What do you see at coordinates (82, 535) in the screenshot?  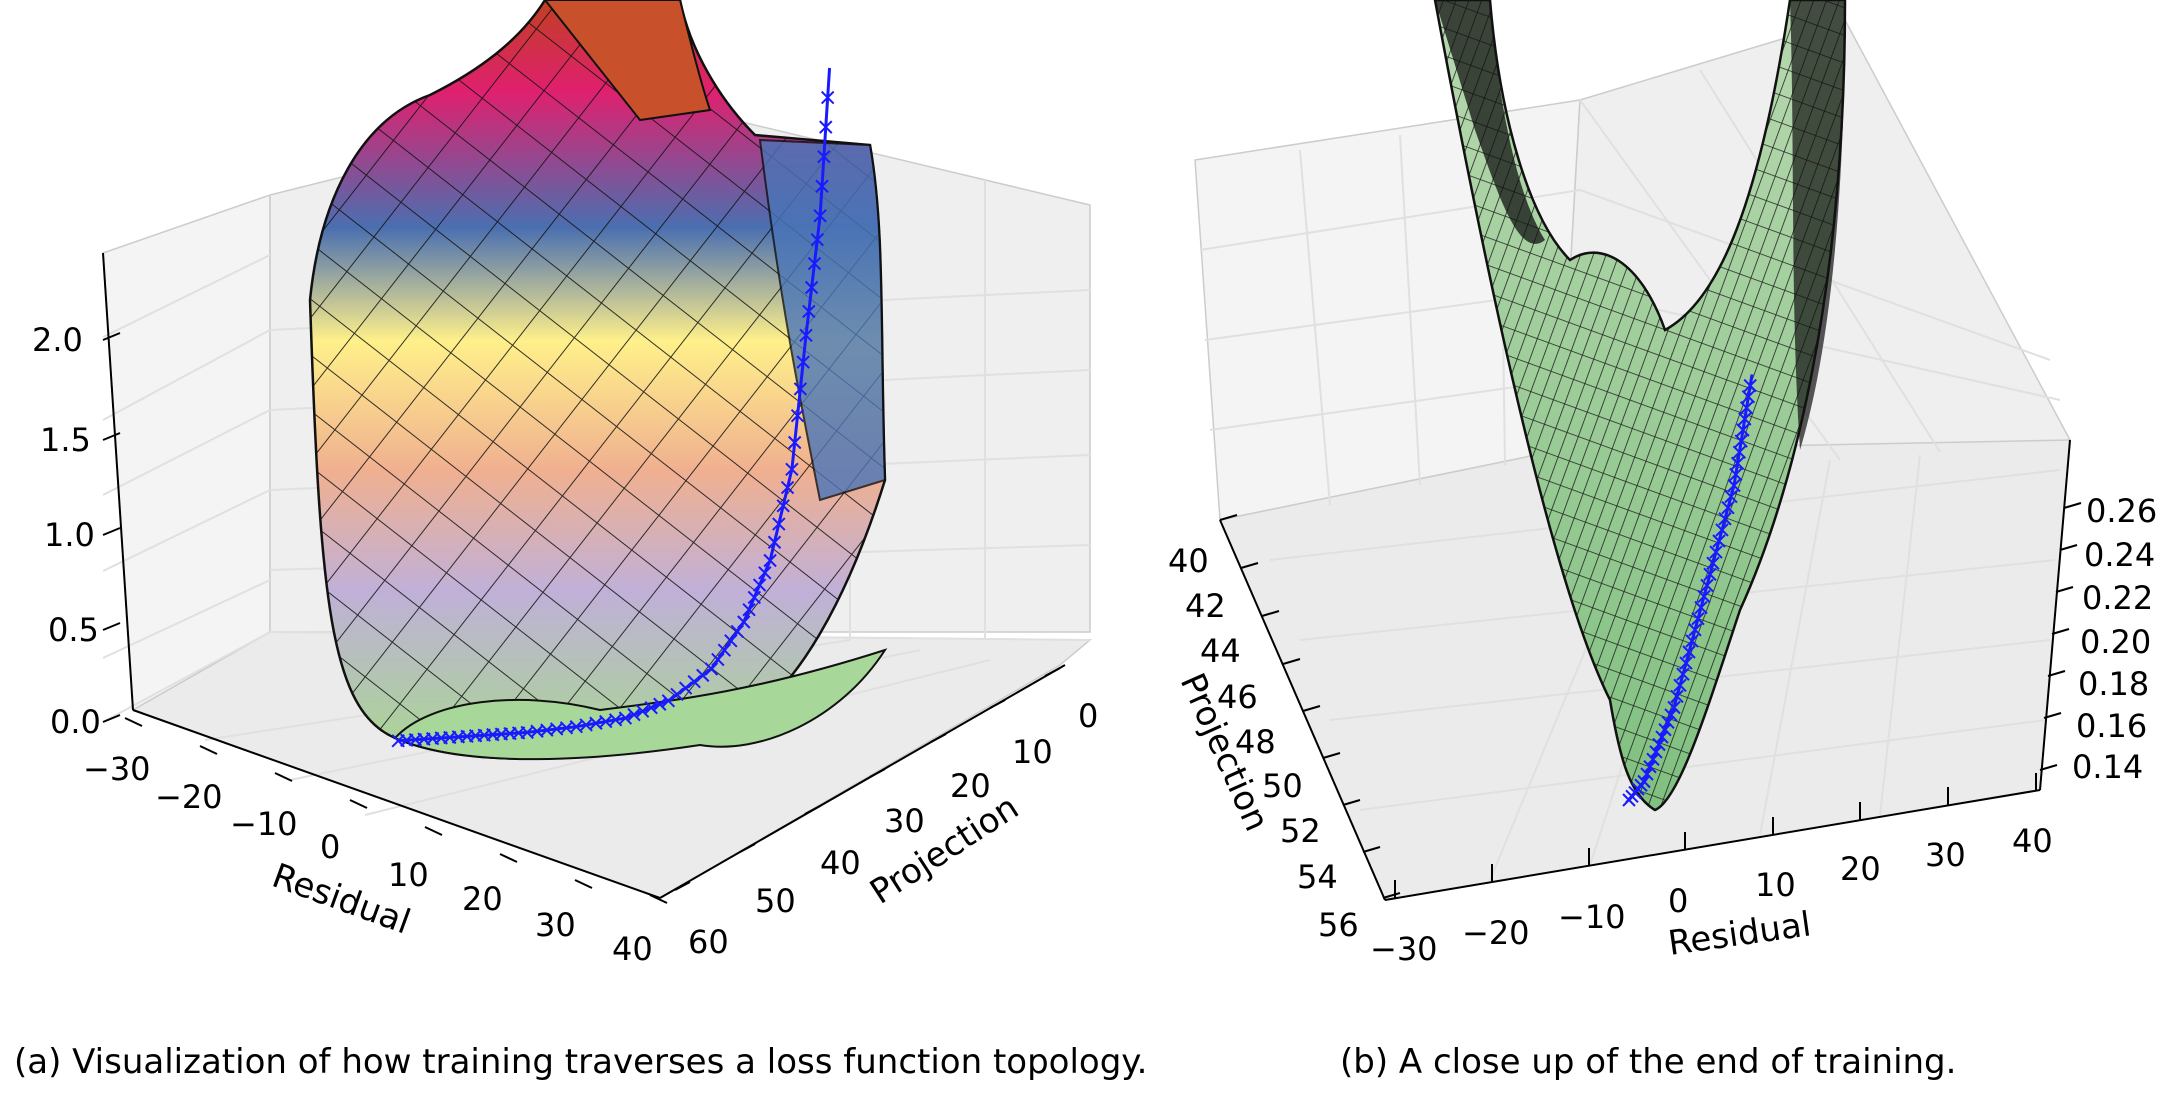 I see `z-tick-a-2: 1.0` at bounding box center [82, 535].